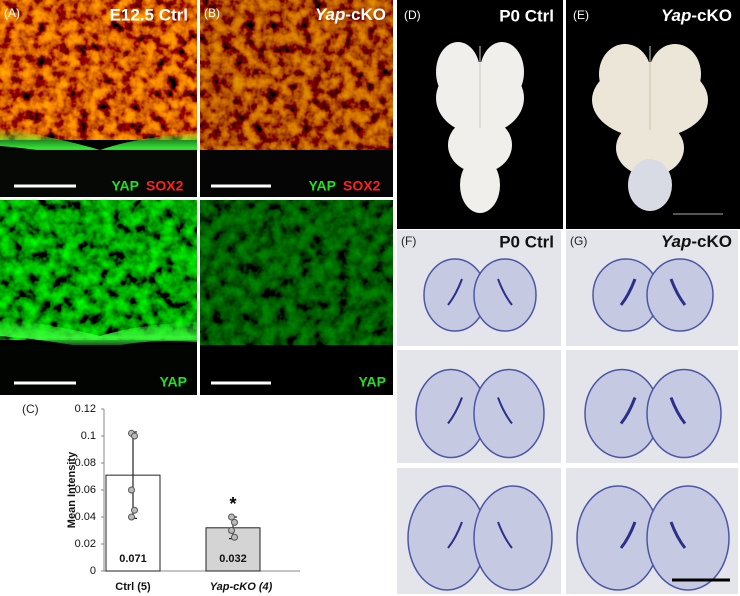  What do you see at coordinates (30, 409) in the screenshot?
I see `panel-label: (C)` at bounding box center [30, 409].